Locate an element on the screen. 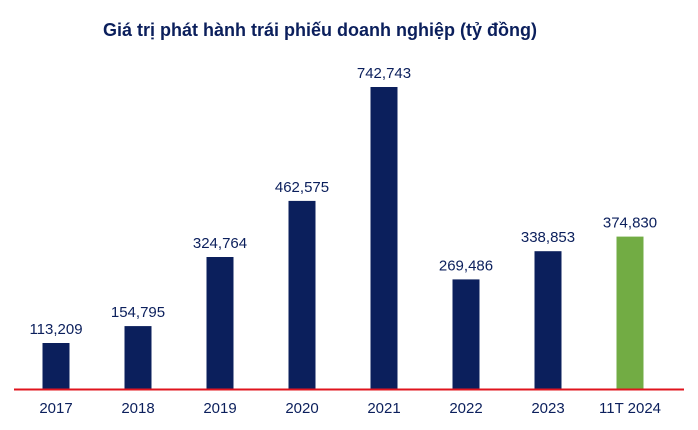  data-label-2020: 462,575 is located at coordinates (302, 187).